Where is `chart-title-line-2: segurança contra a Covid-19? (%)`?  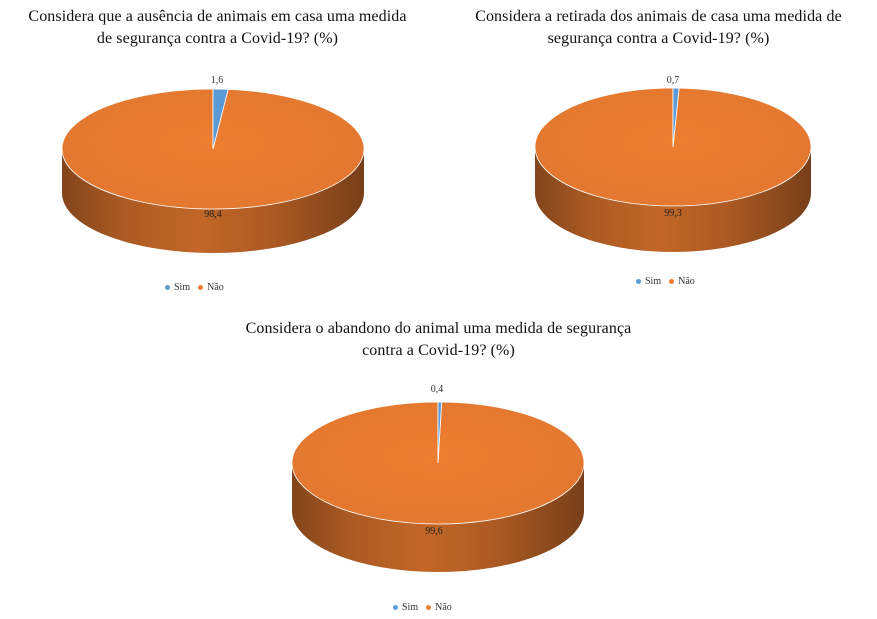
chart-title-line-2: segurança contra a Covid-19? (%) is located at coordinates (658, 38).